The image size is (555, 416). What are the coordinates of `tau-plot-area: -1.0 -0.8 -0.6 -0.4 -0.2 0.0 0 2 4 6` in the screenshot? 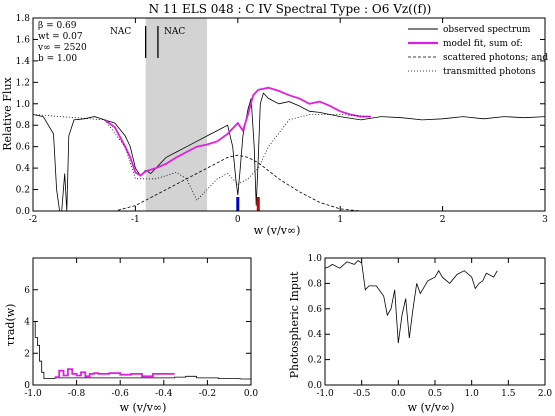 It's located at (141, 328).